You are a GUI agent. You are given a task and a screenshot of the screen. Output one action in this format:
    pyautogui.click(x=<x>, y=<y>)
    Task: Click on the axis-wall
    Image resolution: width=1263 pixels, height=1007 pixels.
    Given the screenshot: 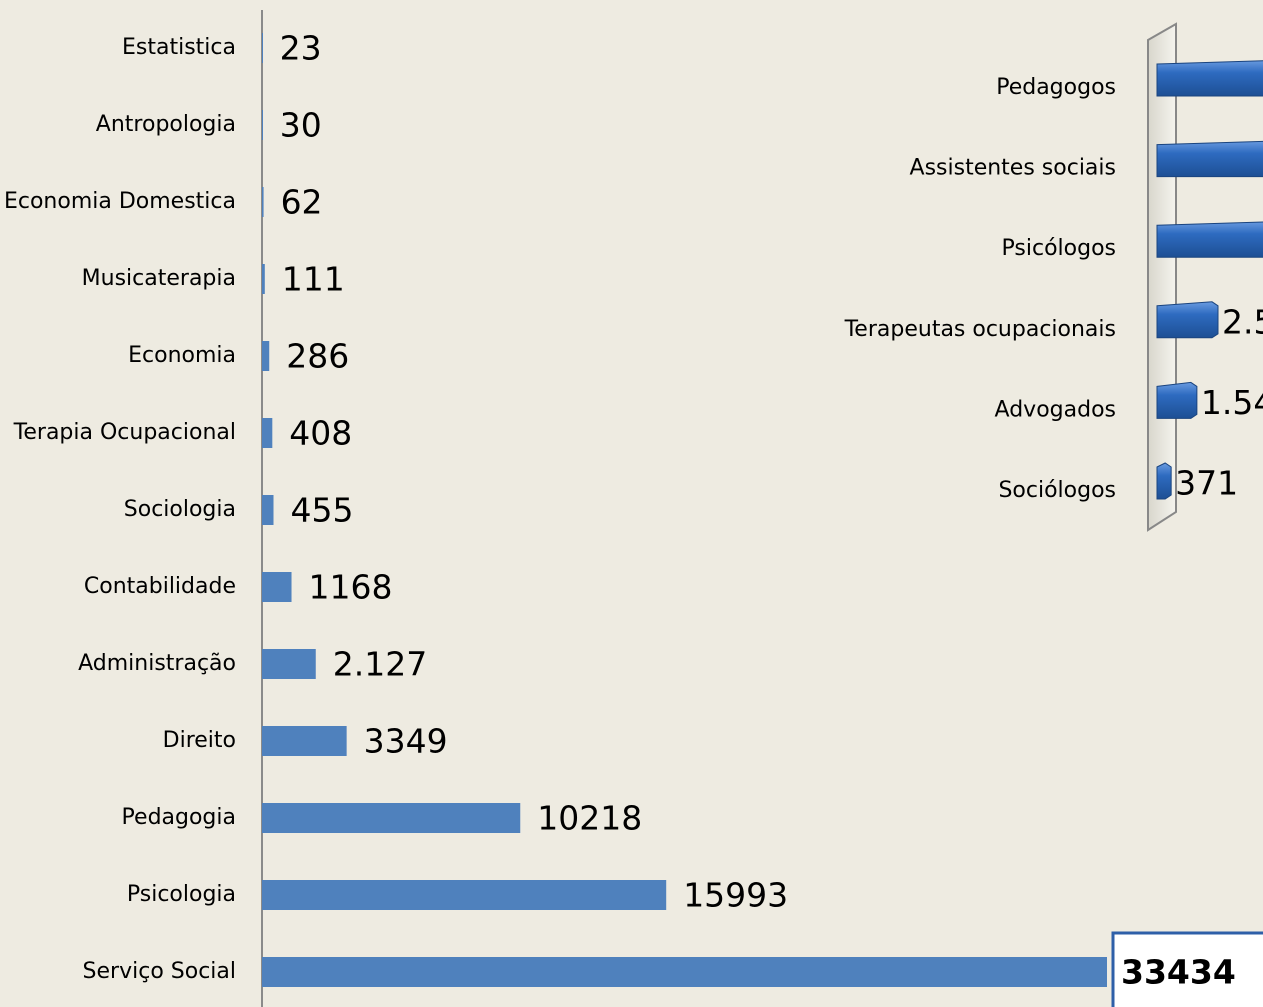 What is the action you would take?
    pyautogui.click(x=1162, y=277)
    